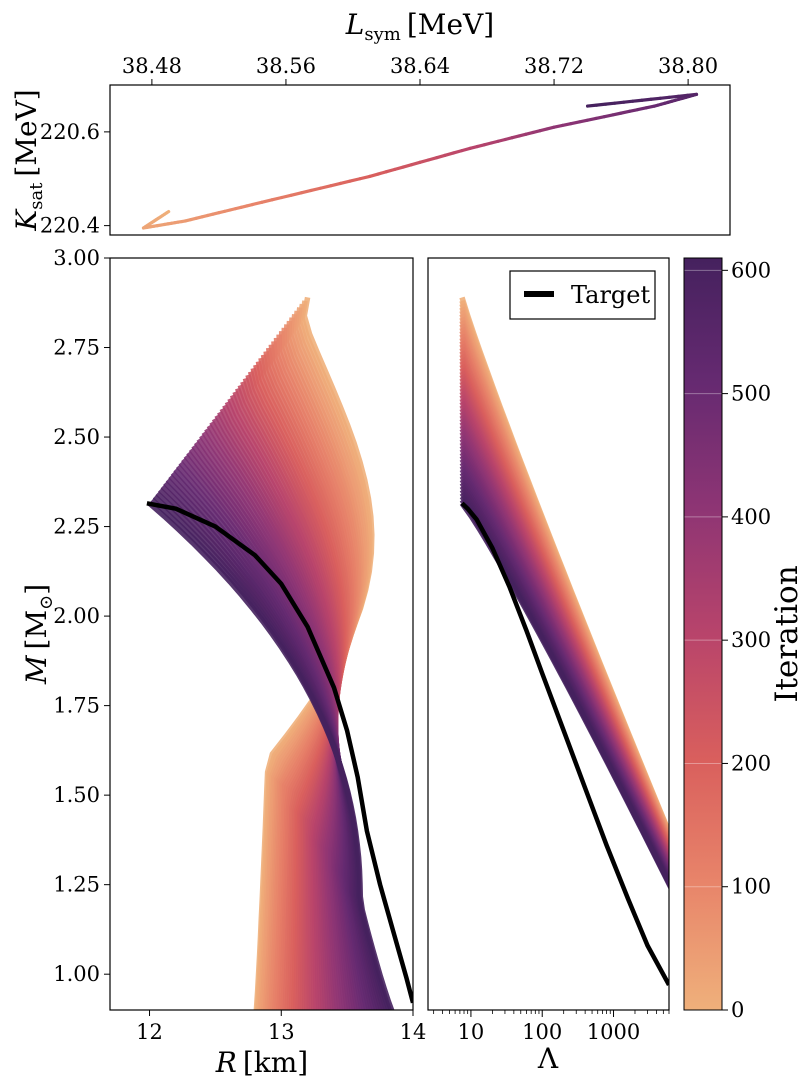 The height and width of the screenshot is (1088, 812). Describe the element at coordinates (751, 763) in the screenshot. I see `colorbar-tick-label: 200` at that location.